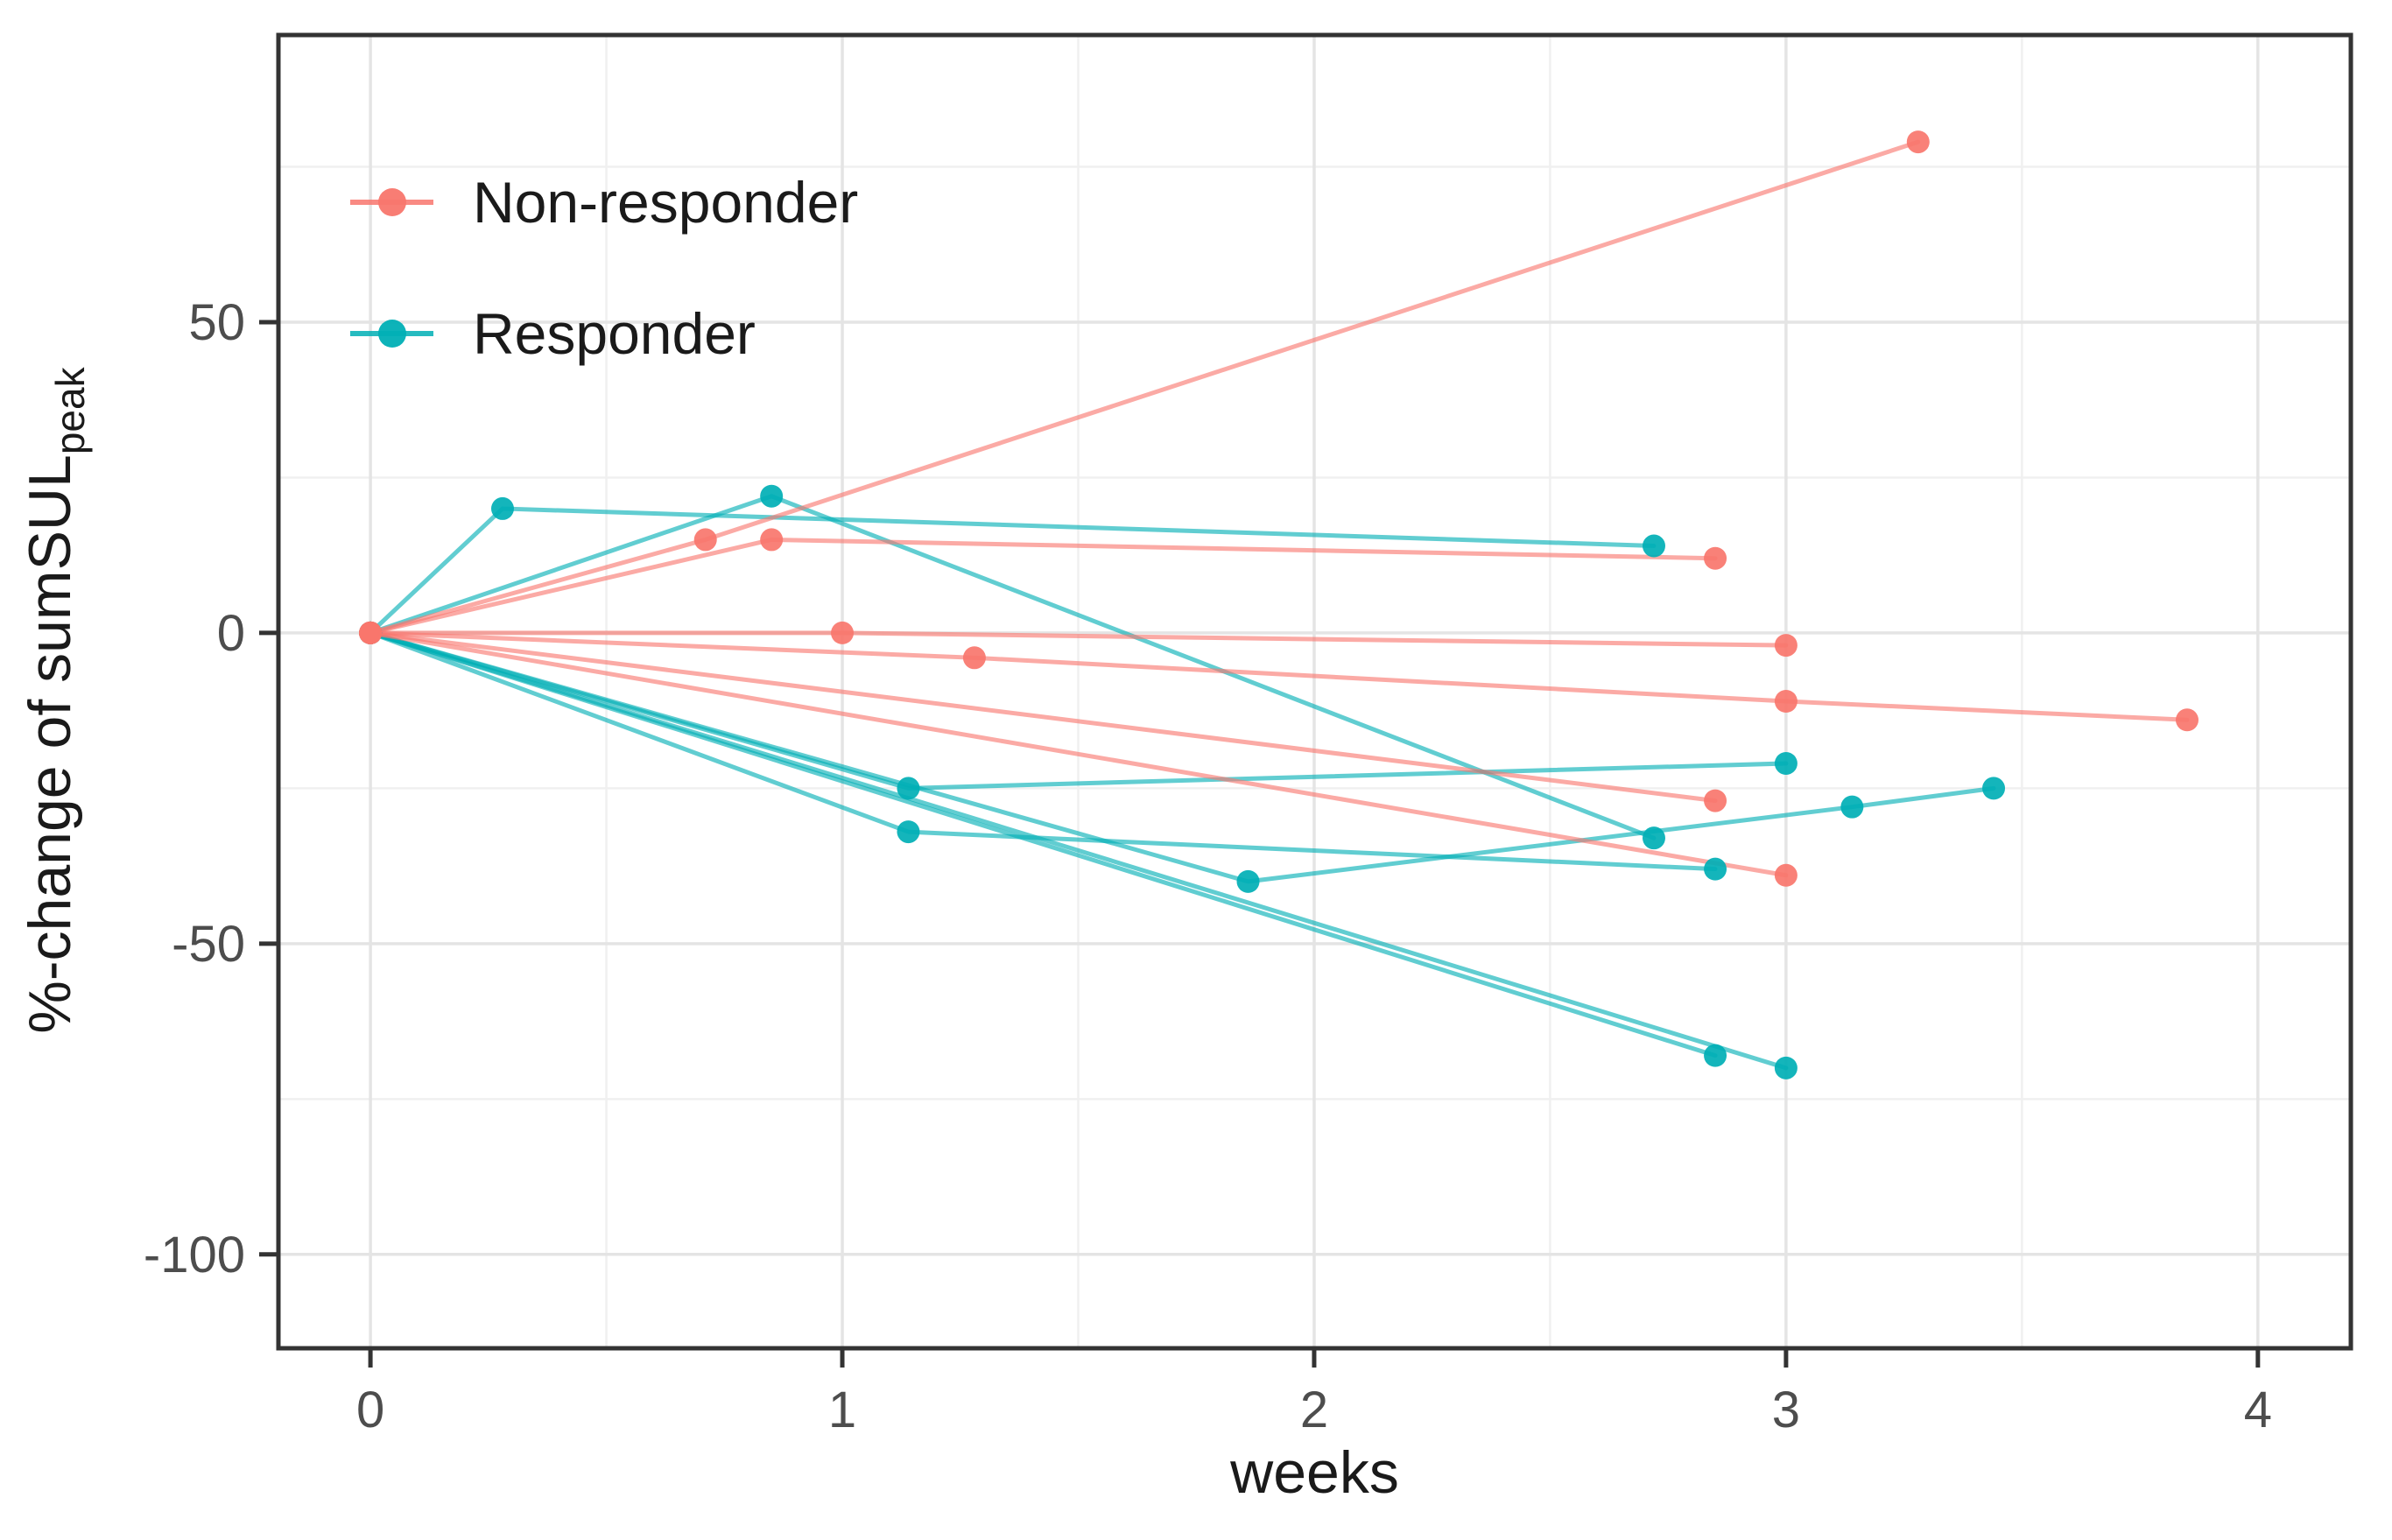 The height and width of the screenshot is (1540, 2392). What do you see at coordinates (194, 1255) in the screenshot?
I see `y-axis-tick-label: -100` at bounding box center [194, 1255].